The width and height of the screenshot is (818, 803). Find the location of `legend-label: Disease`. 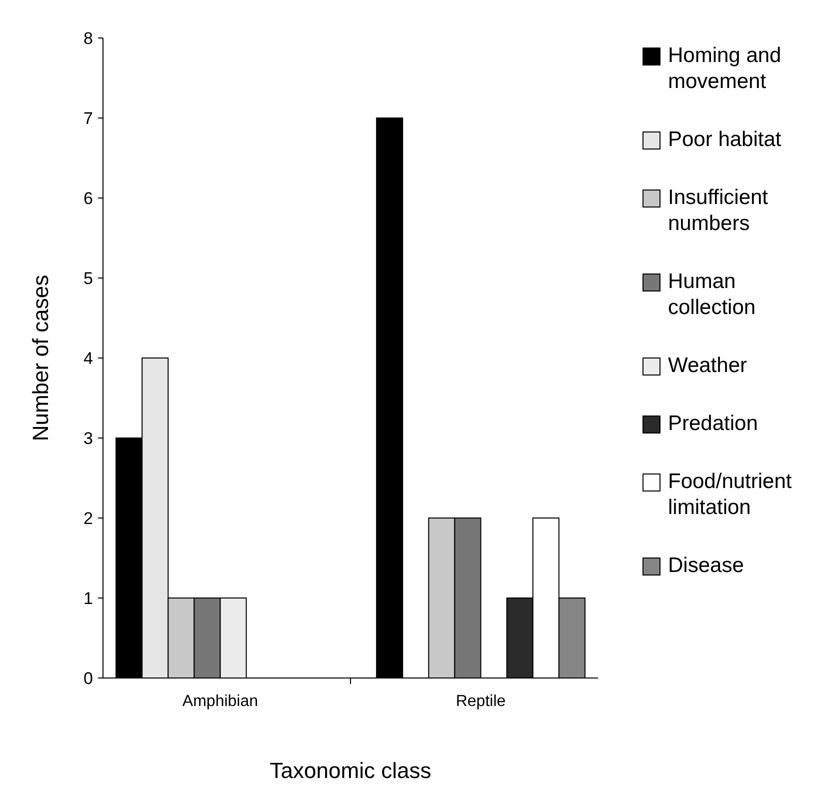

legend-label: Disease is located at coordinates (706, 565).